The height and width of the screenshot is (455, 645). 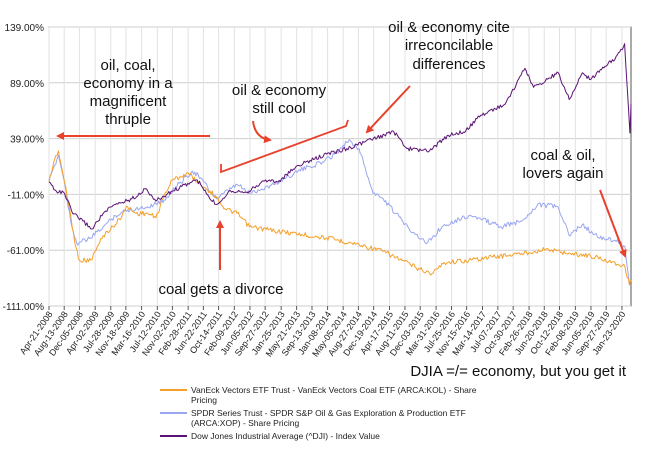 I want to click on annotation-thruple-4: thruple, so click(x=128, y=119).